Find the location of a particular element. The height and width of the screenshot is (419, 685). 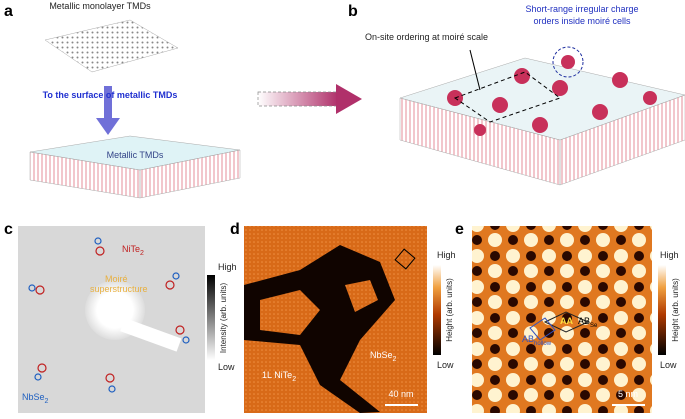

arrow-head is located at coordinates (108, 126).